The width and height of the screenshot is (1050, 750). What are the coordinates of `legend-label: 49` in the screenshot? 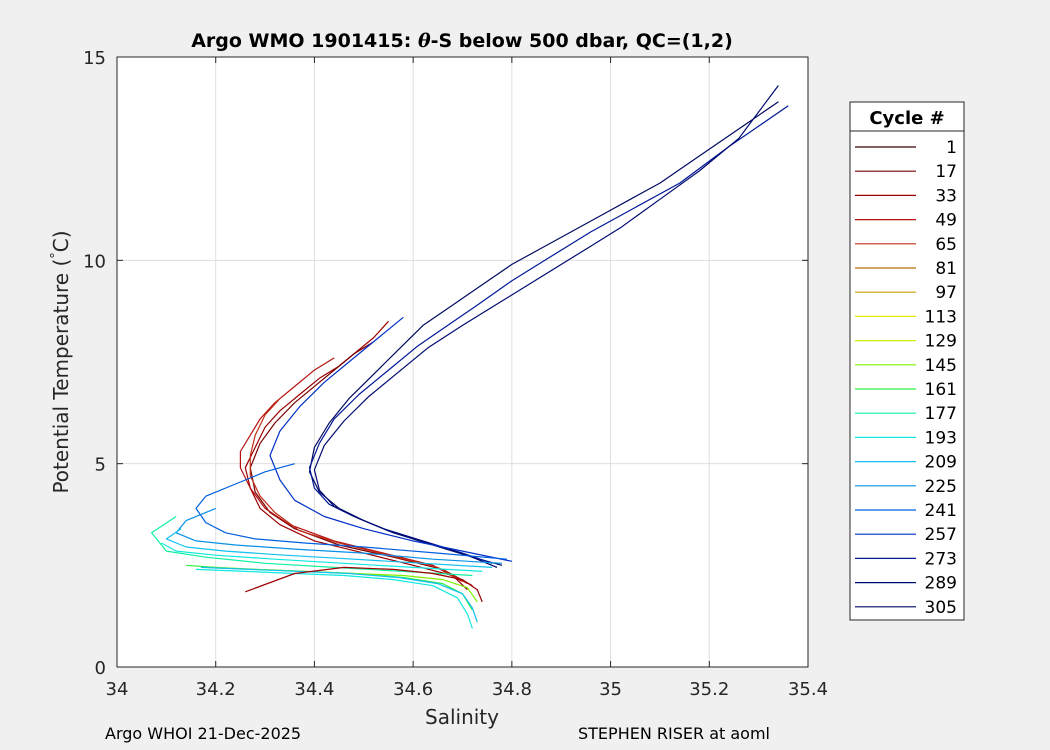 It's located at (946, 221).